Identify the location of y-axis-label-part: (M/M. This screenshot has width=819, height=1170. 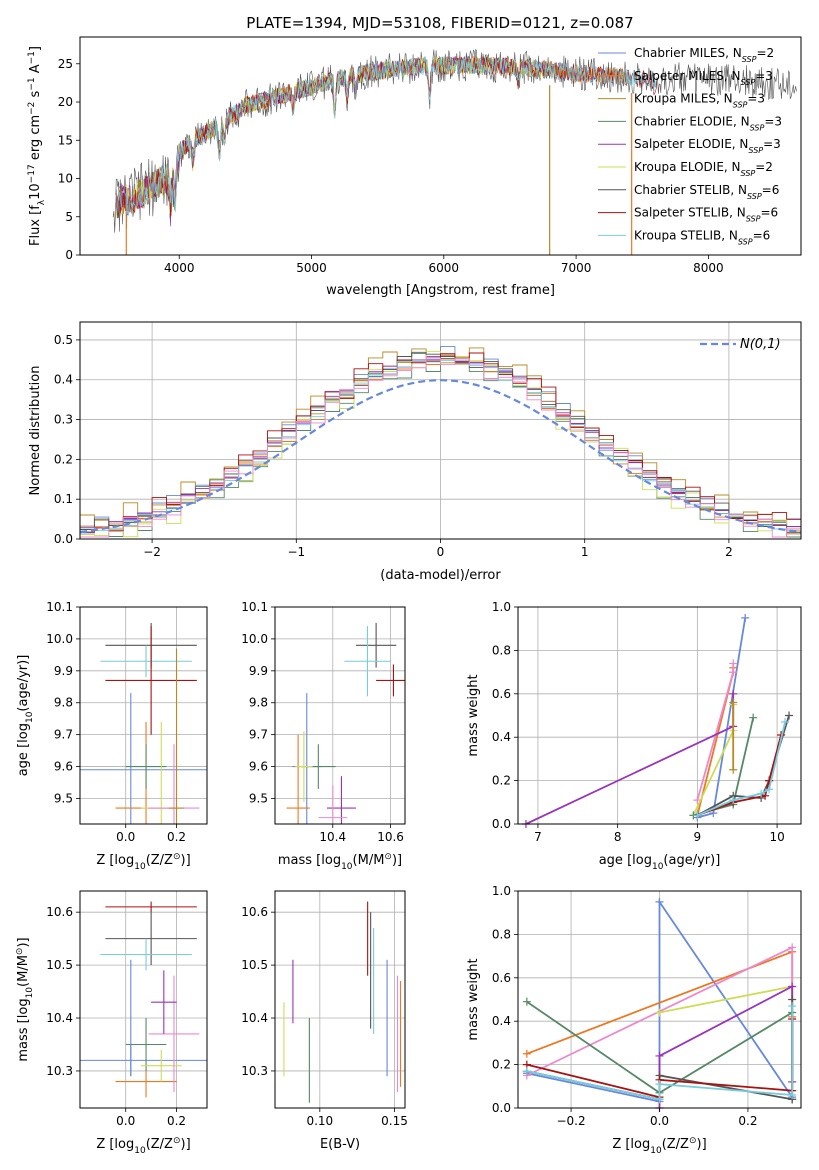
(23, 971).